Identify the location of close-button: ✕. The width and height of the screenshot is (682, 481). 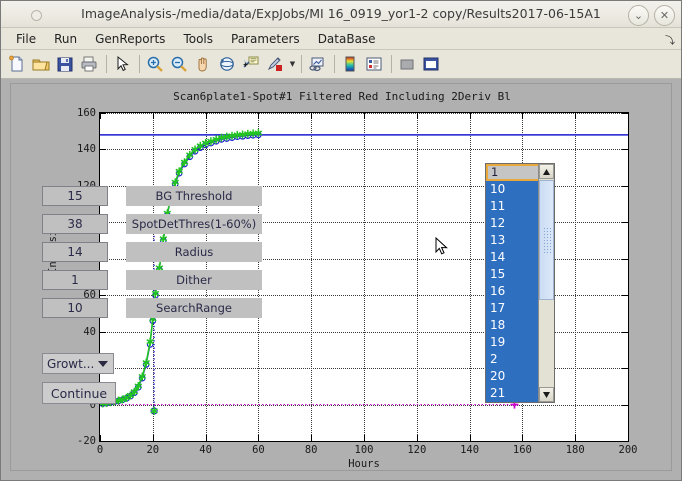
(664, 15).